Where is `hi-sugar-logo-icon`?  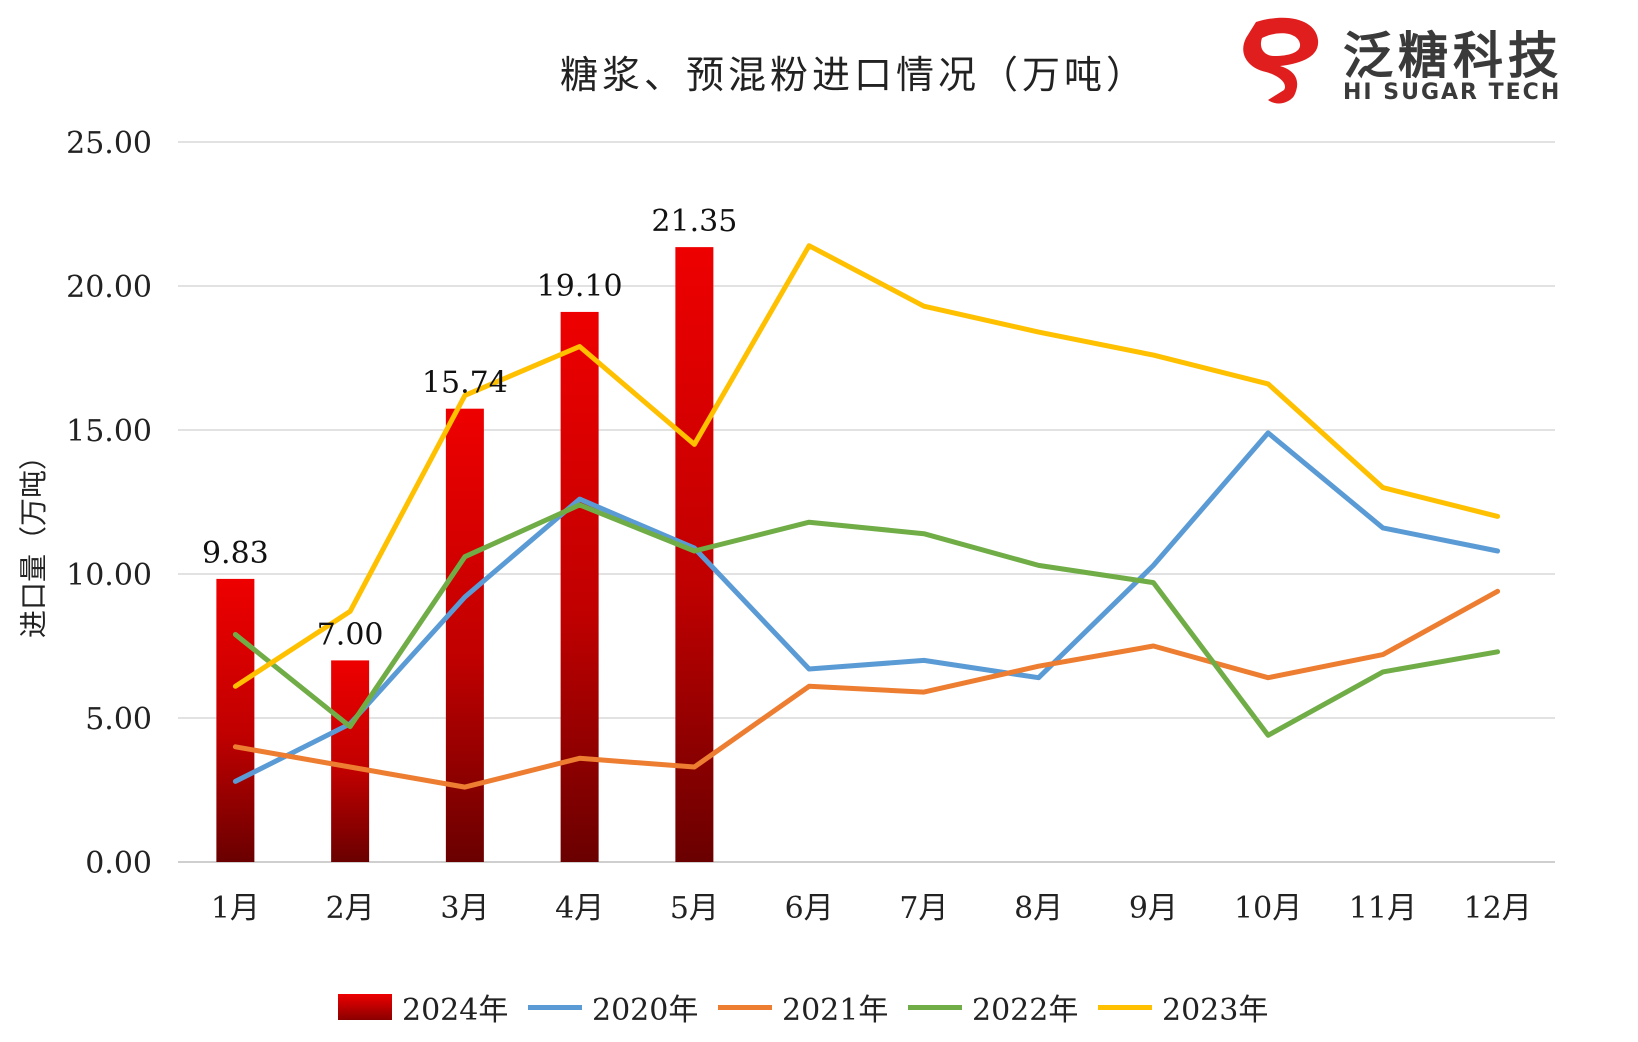 hi-sugar-logo-icon is located at coordinates (1281, 60).